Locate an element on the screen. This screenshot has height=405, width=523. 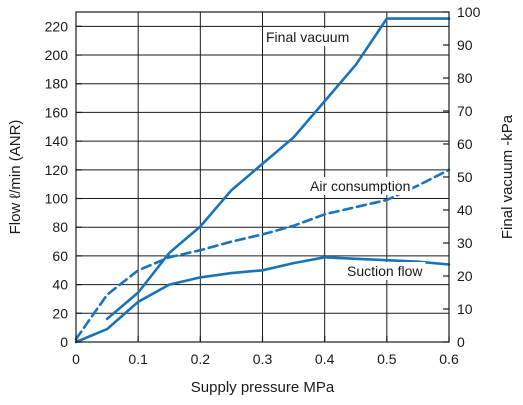
y-axis-title: Flow ℓ/min (ANR) is located at coordinates (15, 177).